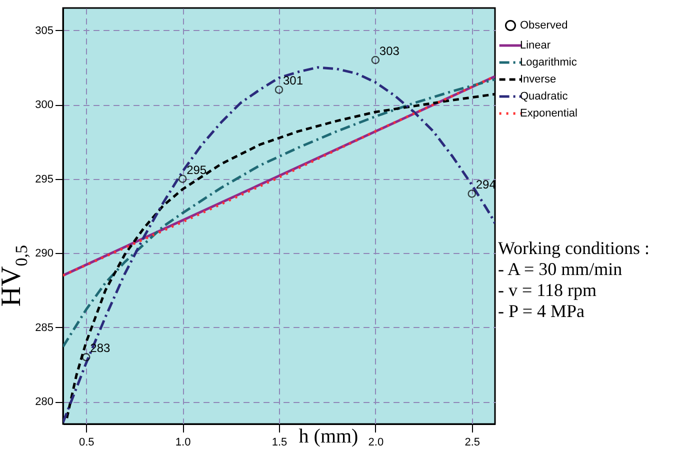 The image size is (687, 452). Describe the element at coordinates (280, 442) in the screenshot. I see `x-tick-label: 1.5` at that location.